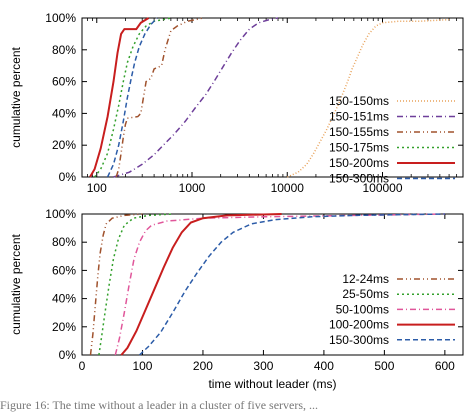  Describe the element at coordinates (359, 132) in the screenshot. I see `legend-label: 150-155ms` at that location.